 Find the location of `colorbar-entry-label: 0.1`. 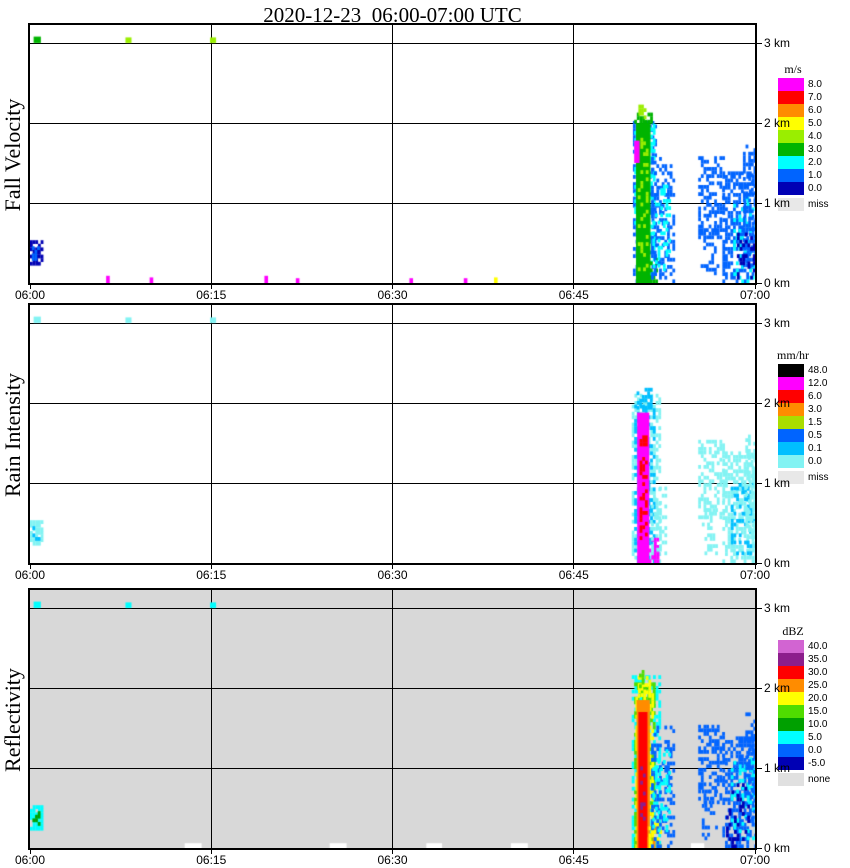

colorbar-entry-label: 0.1 is located at coordinates (815, 448).